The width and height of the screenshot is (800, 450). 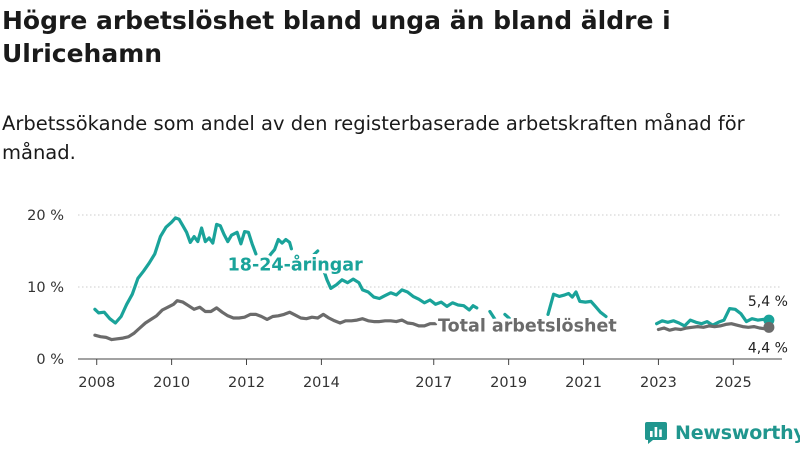 I want to click on y-tick-label: 20 %, so click(x=45, y=216).